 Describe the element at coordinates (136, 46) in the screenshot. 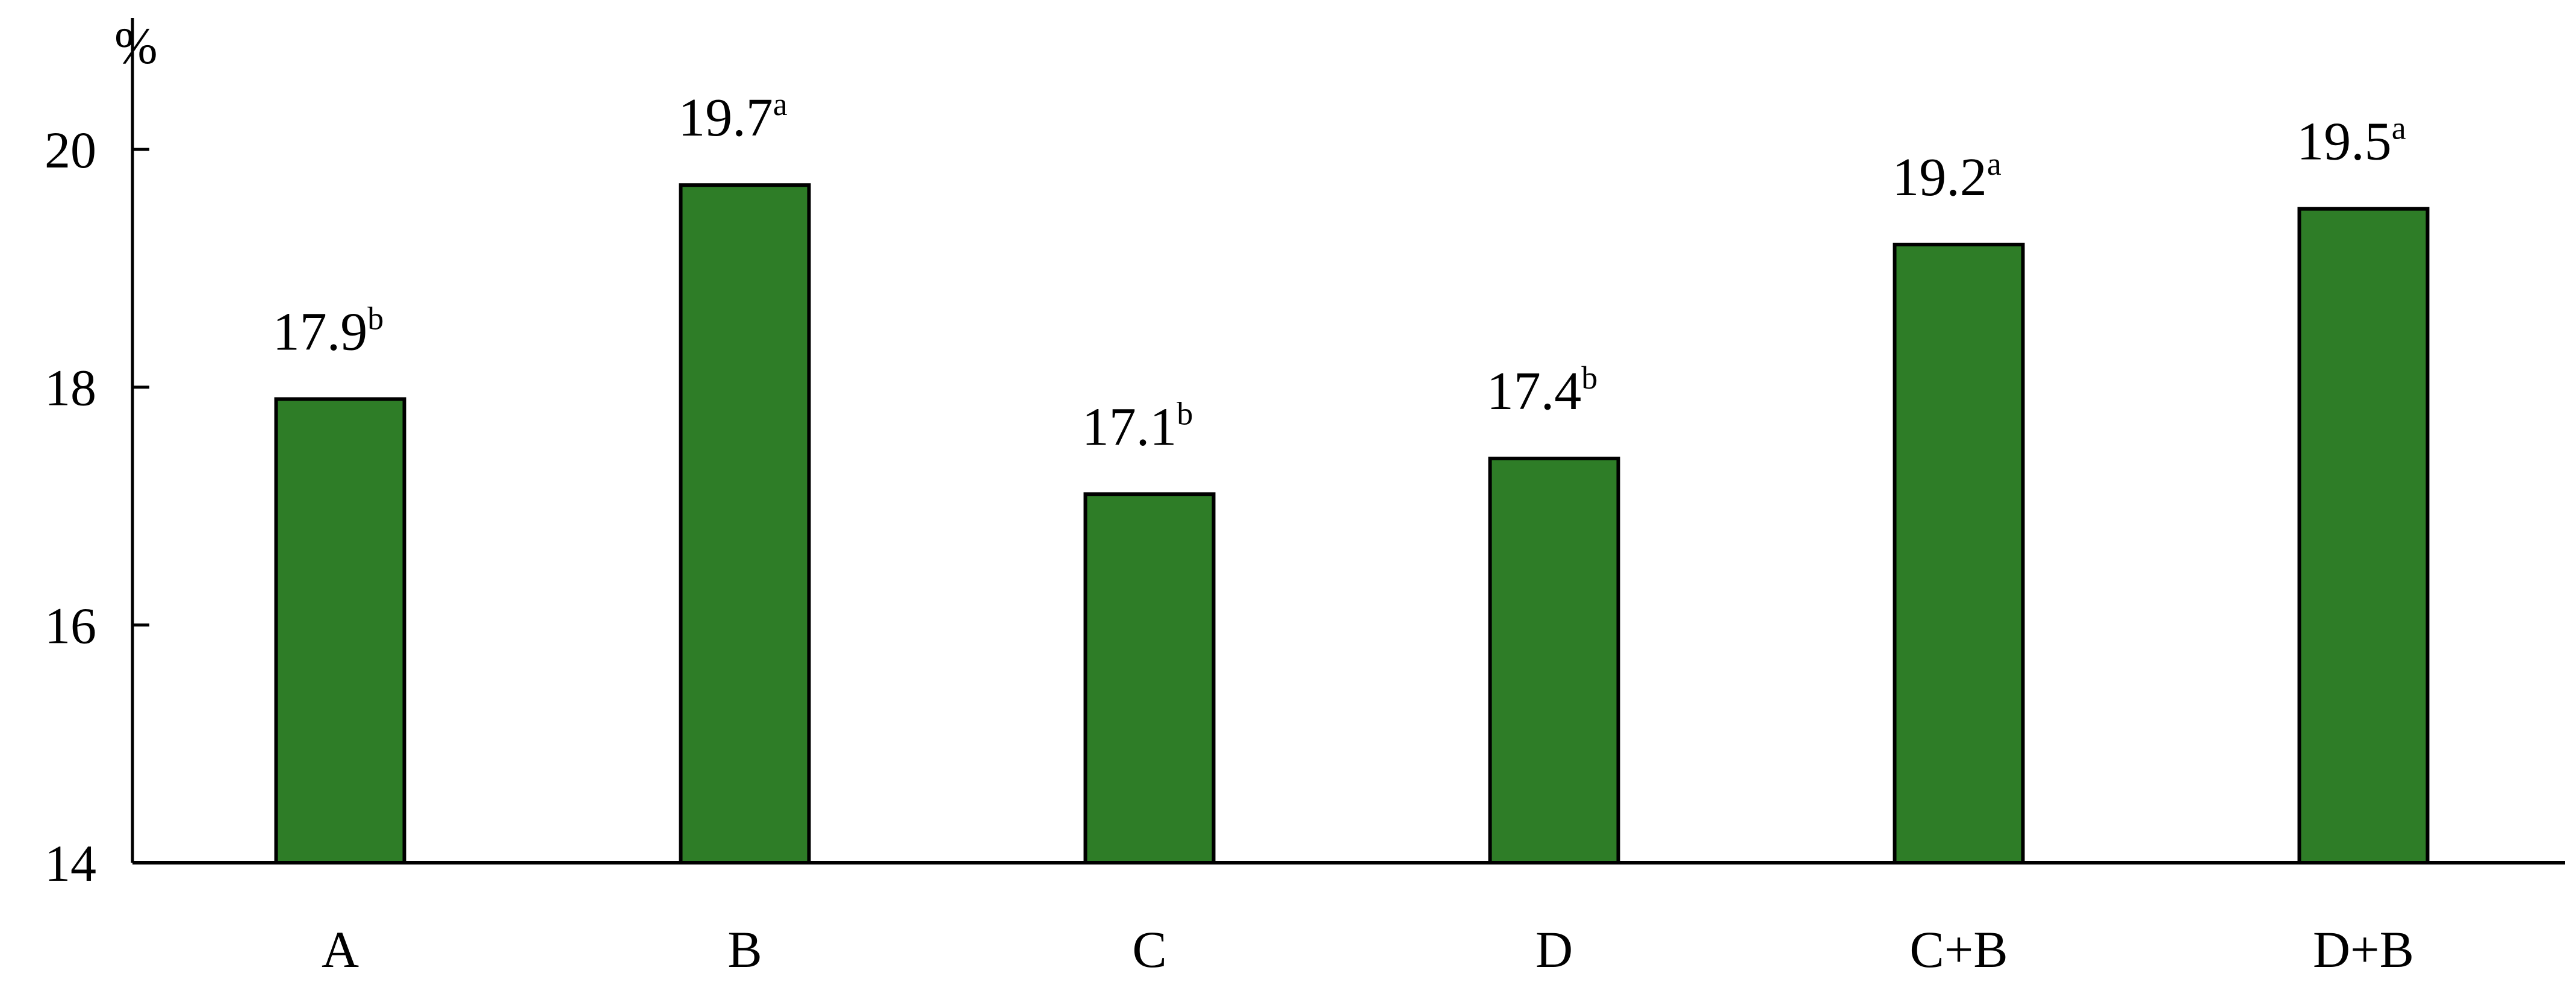

I see `y-unit-label: %` at that location.